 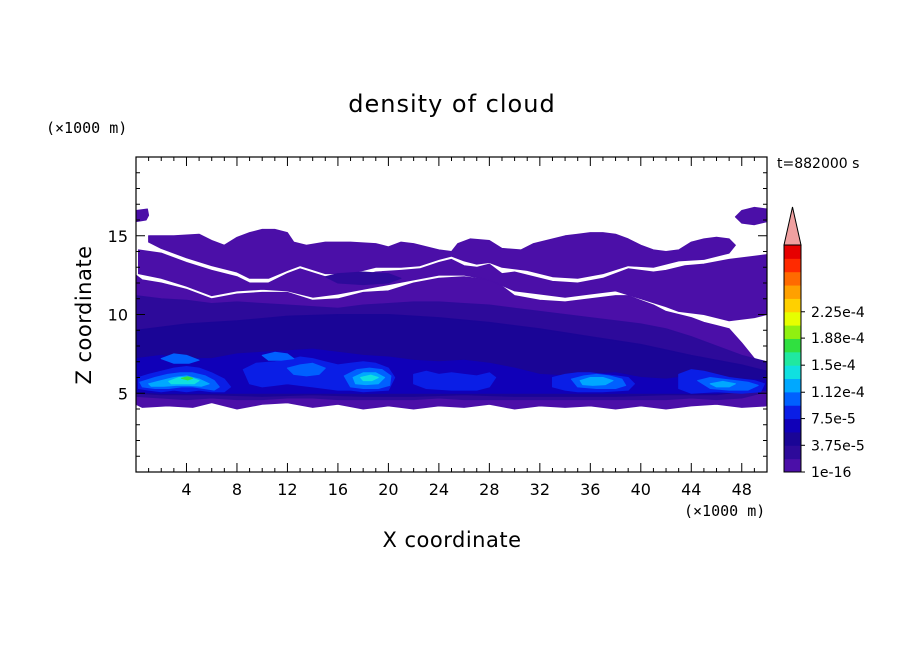 I want to click on time-label: t=882000 s, so click(x=818, y=164).